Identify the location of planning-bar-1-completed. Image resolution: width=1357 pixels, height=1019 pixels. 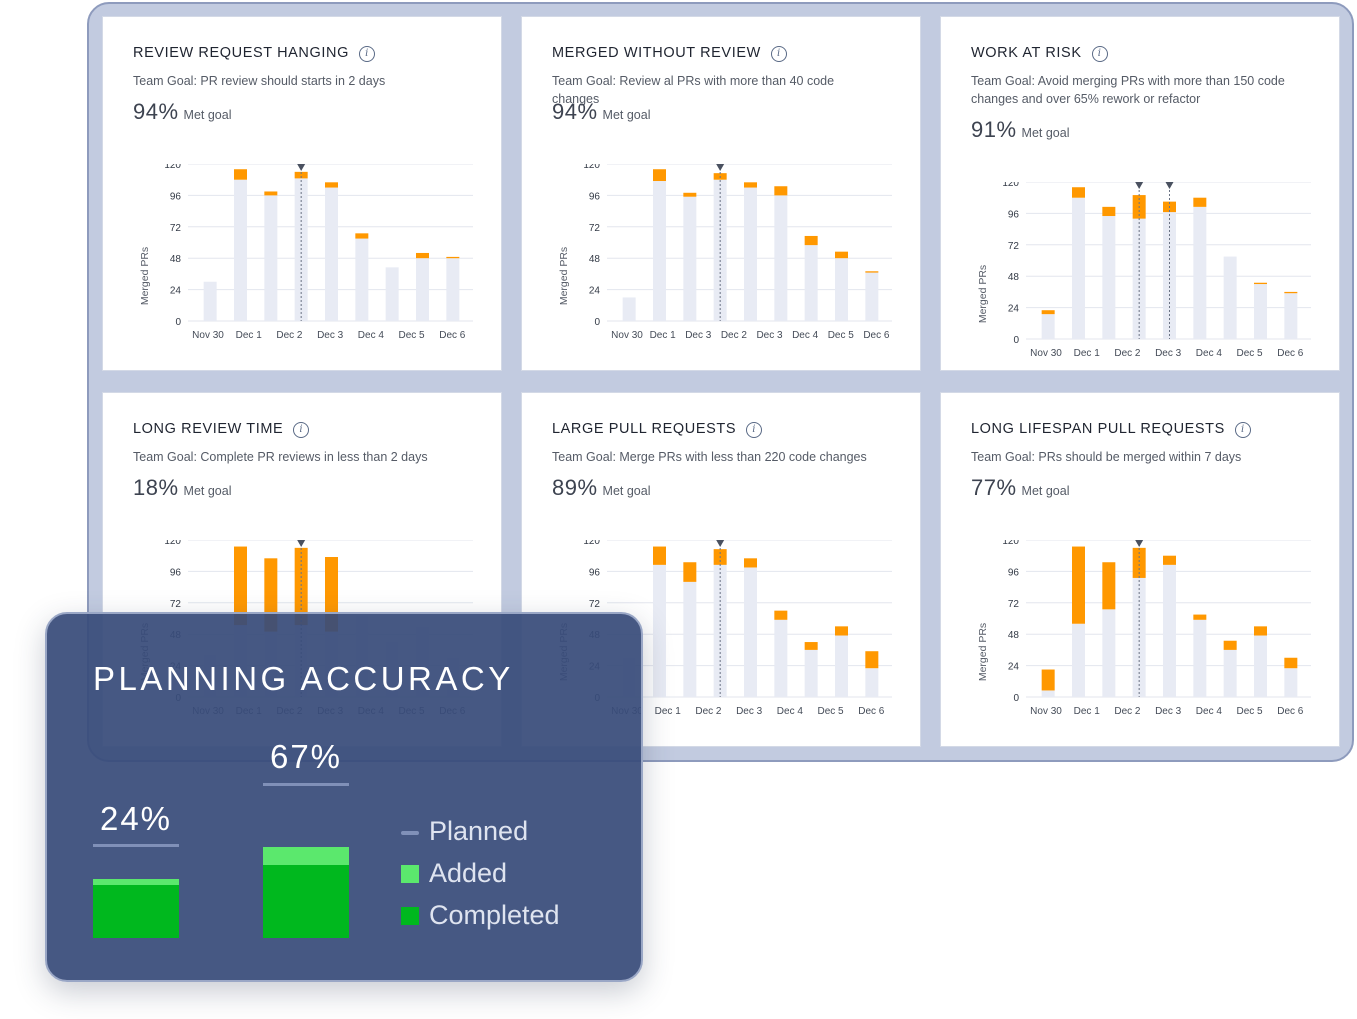
(136, 911).